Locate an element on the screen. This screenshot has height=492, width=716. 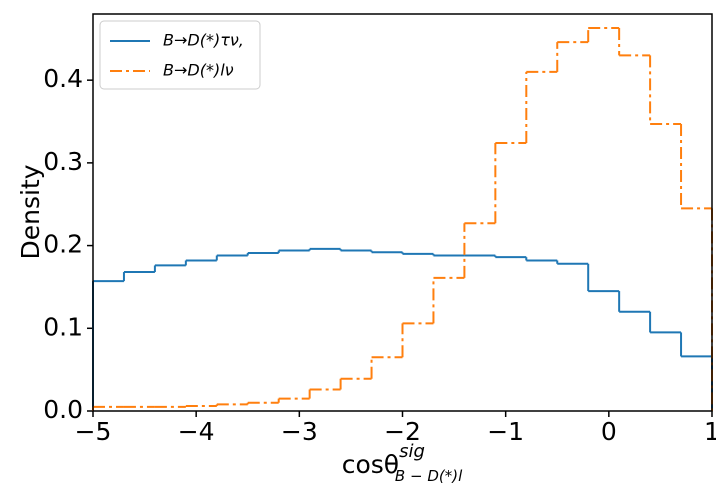
y-tick-label: 0.0 is located at coordinates (63, 409).